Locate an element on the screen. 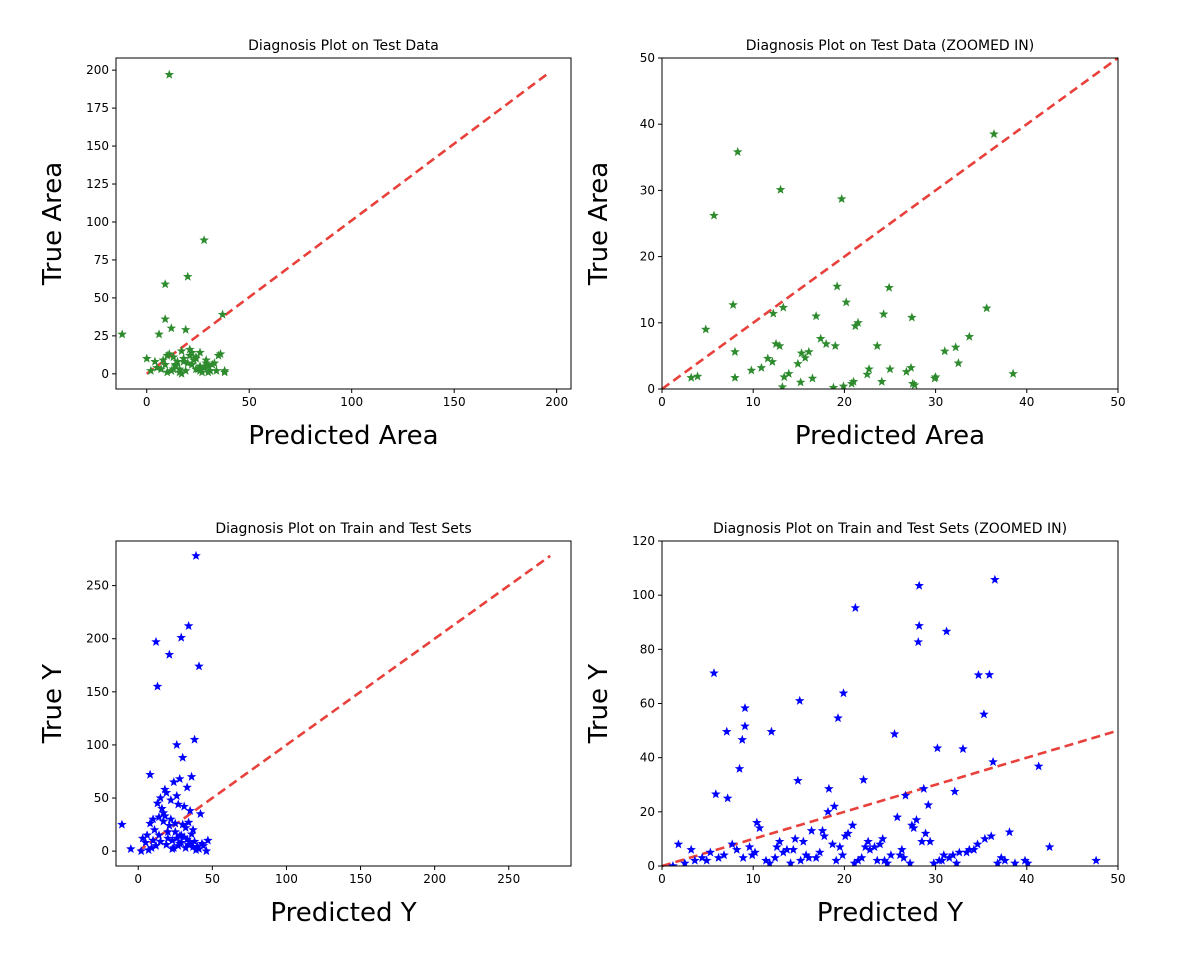  x-tick-label: 200 is located at coordinates (556, 402).